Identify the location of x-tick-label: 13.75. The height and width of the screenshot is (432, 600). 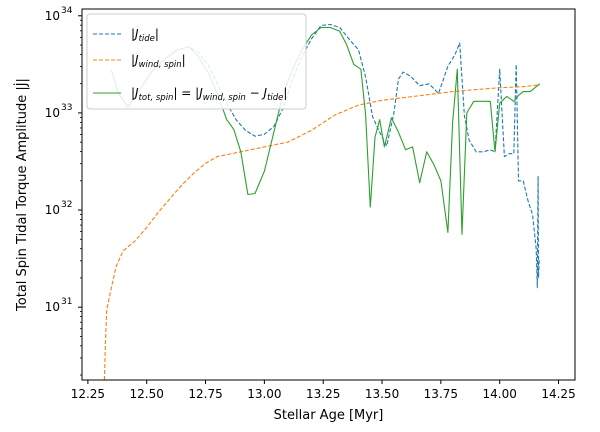
(441, 394).